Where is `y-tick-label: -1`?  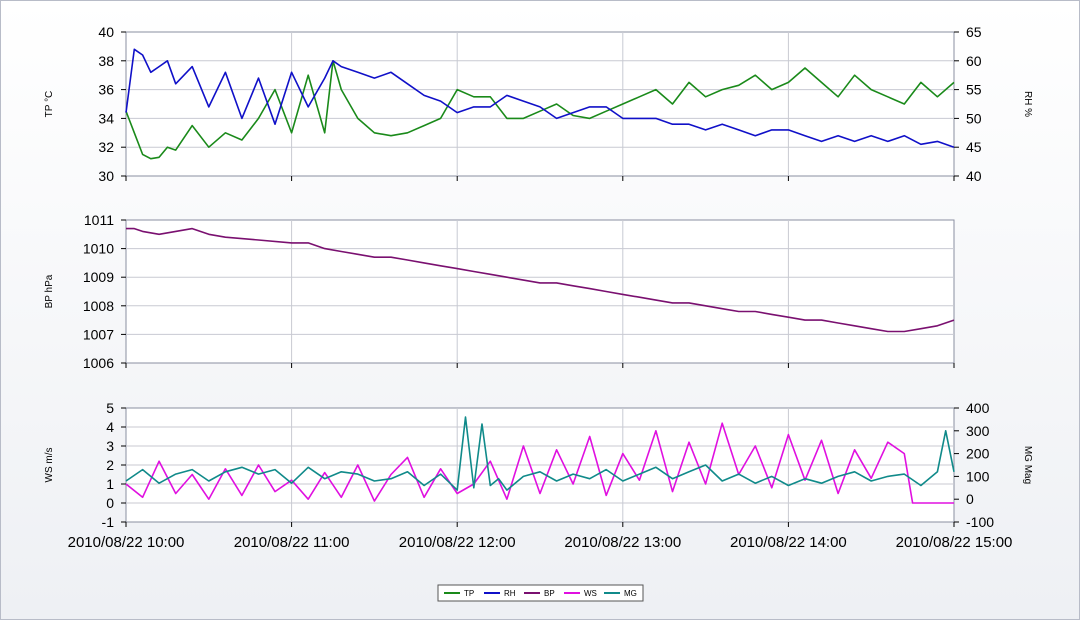
y-tick-label: -1 is located at coordinates (108, 522).